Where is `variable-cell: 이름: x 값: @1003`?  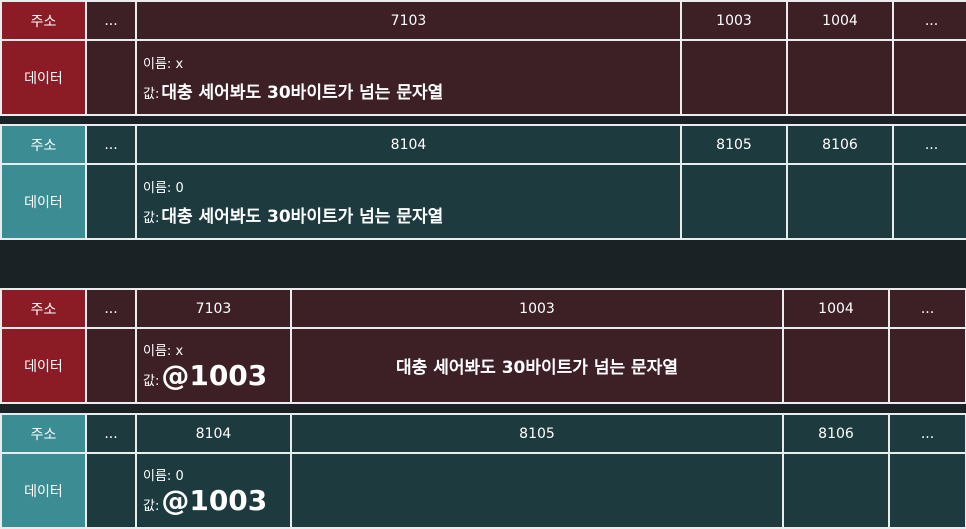 variable-cell: 이름: x 값: @1003 is located at coordinates (213, 365).